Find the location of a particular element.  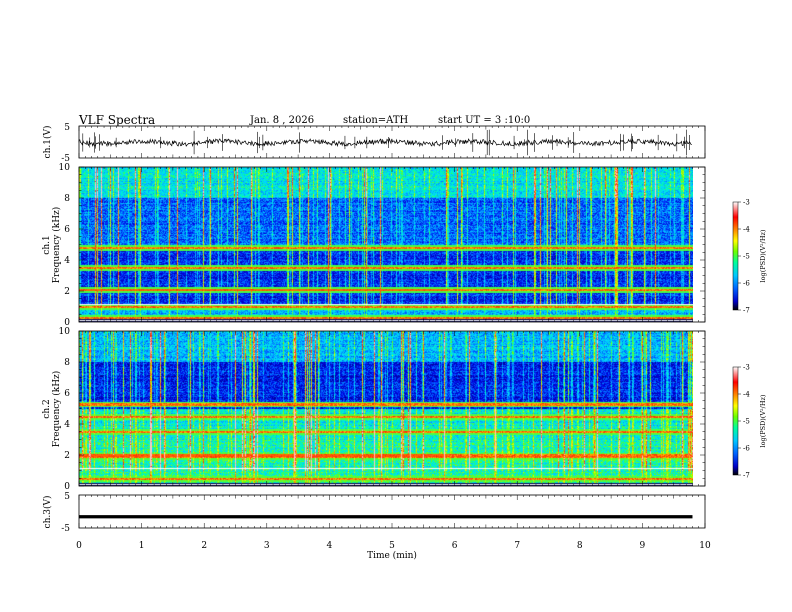

ch1-colorbar-label: log(PSD)(V²/Hz) is located at coordinates (763, 255).